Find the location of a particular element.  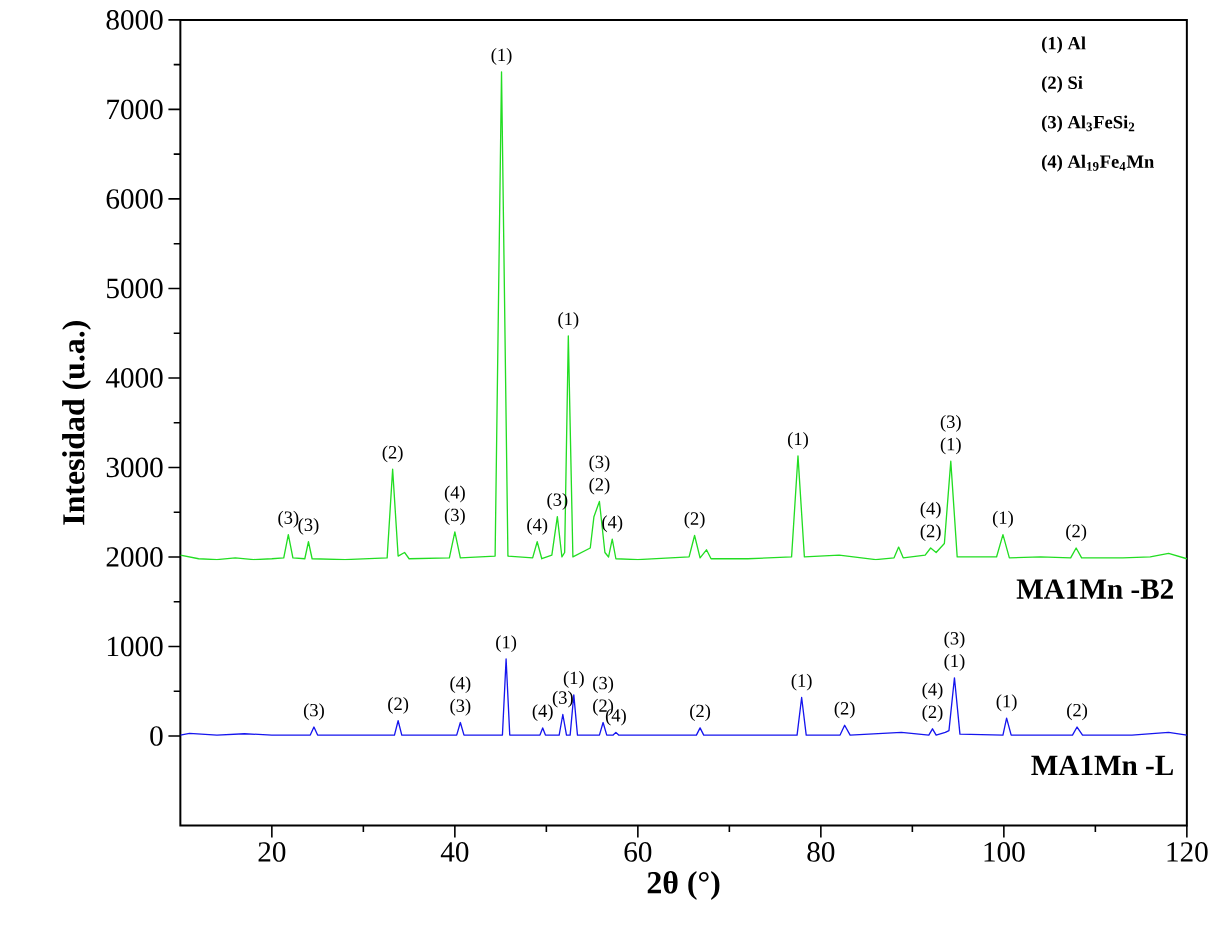

y-tick-label: 0 is located at coordinates (156, 736).